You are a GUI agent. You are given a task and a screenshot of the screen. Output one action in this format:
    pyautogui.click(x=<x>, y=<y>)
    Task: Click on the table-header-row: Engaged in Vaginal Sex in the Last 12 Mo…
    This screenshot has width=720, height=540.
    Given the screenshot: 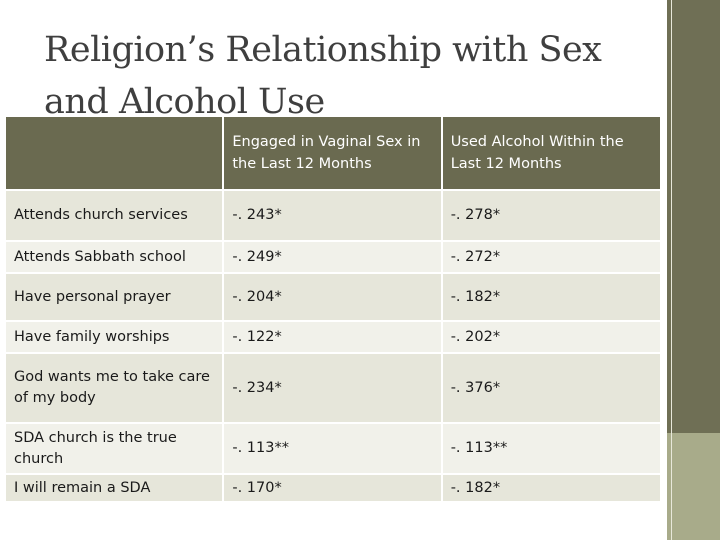 What is the action you would take?
    pyautogui.click(x=333, y=153)
    